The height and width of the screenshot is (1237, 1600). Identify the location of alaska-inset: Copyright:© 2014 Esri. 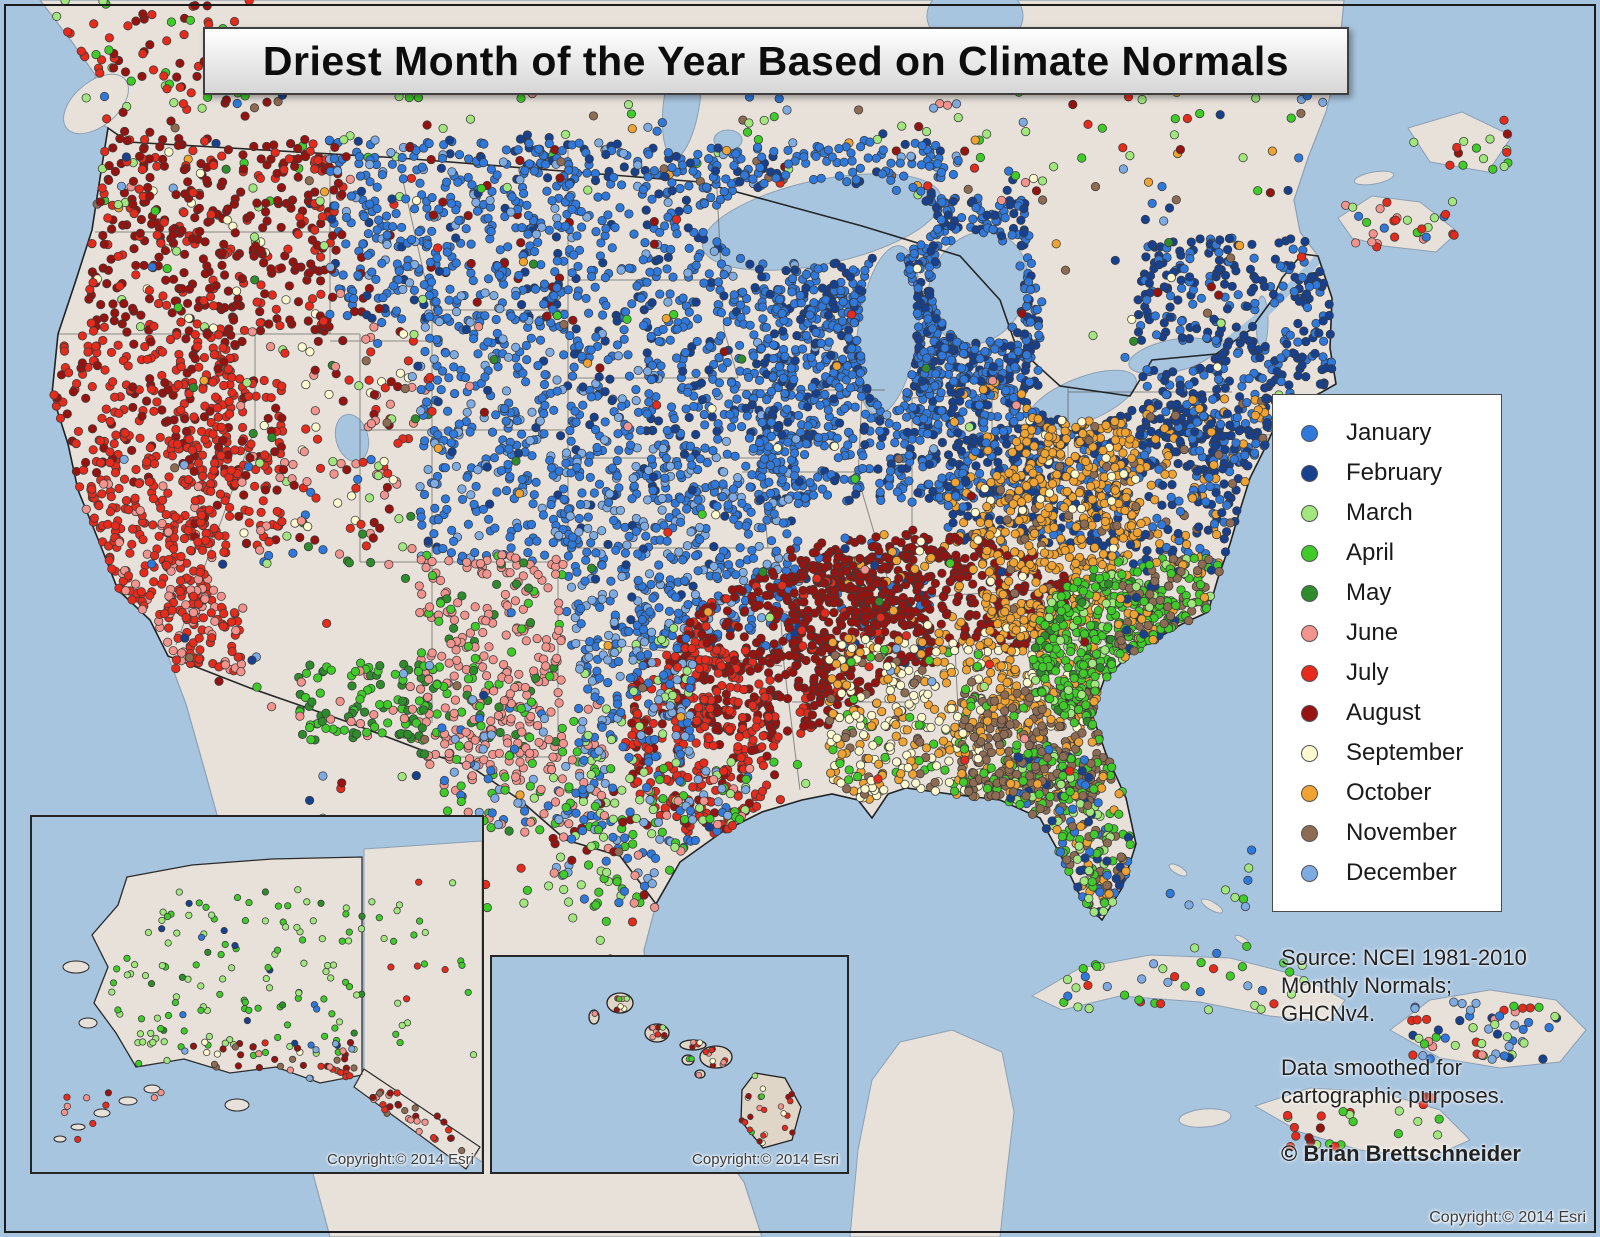
(257, 994).